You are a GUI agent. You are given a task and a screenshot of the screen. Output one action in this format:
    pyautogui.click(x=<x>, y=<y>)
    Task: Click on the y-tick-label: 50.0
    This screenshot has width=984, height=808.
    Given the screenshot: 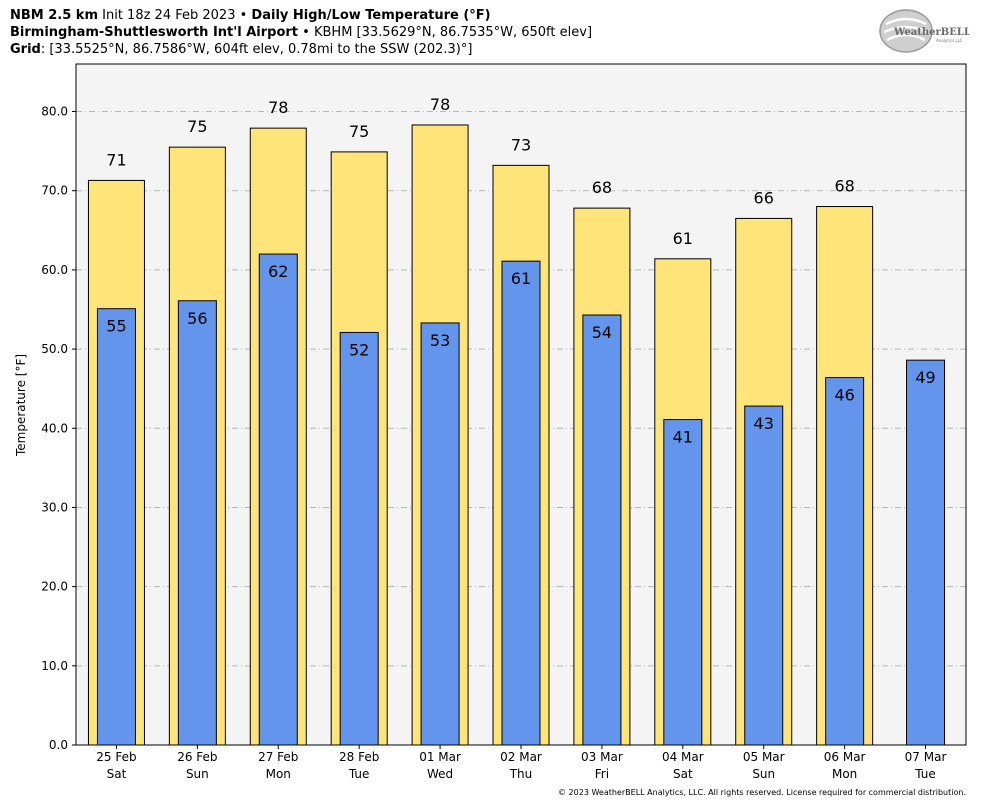 What is the action you would take?
    pyautogui.click(x=54, y=349)
    